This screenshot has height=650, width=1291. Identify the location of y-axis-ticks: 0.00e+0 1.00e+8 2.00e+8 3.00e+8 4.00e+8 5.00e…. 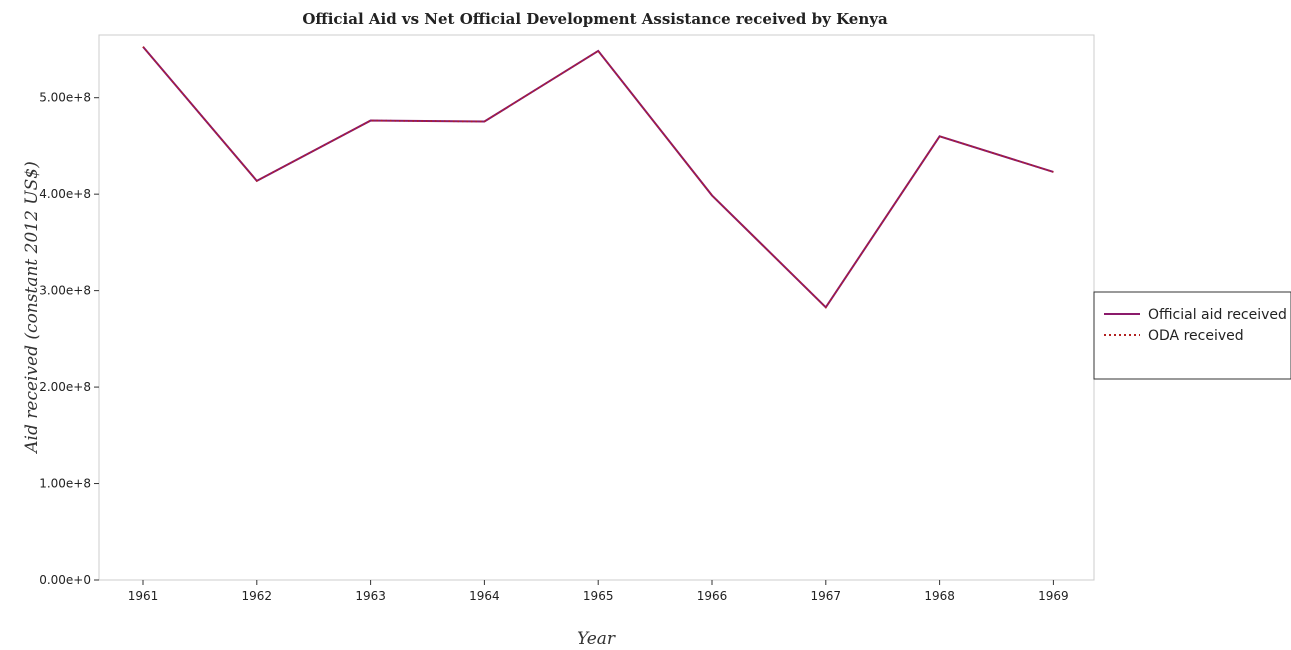
(69, 339).